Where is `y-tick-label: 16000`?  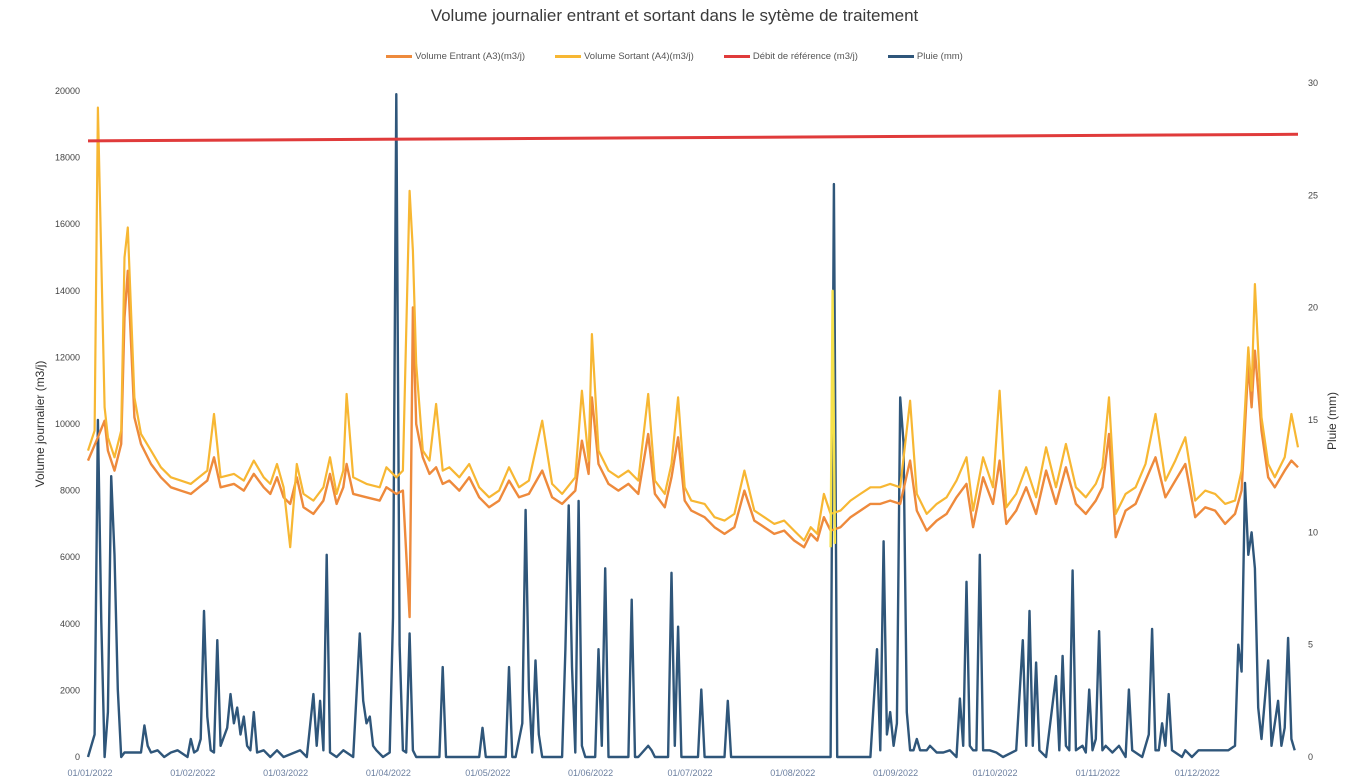
y-tick-label: 16000 is located at coordinates (67, 224).